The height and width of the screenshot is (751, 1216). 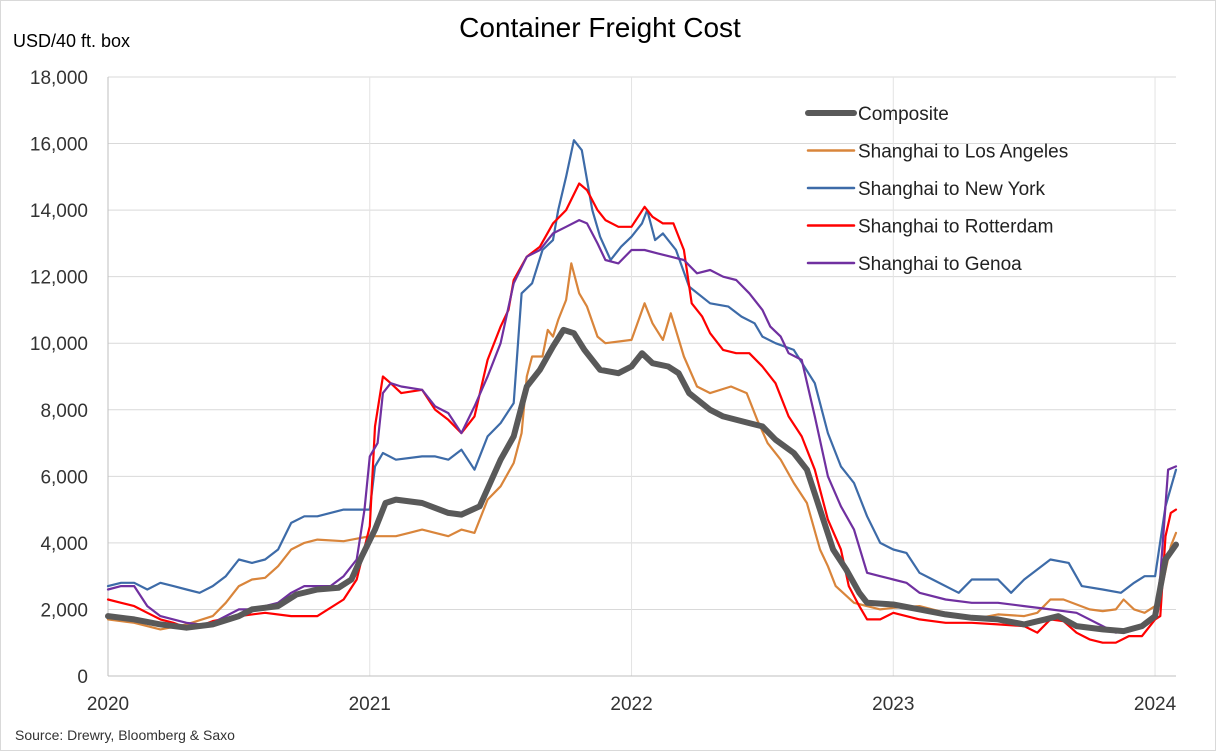 What do you see at coordinates (955, 227) in the screenshot?
I see `legend-label: Shanghai to Rotterdam` at bounding box center [955, 227].